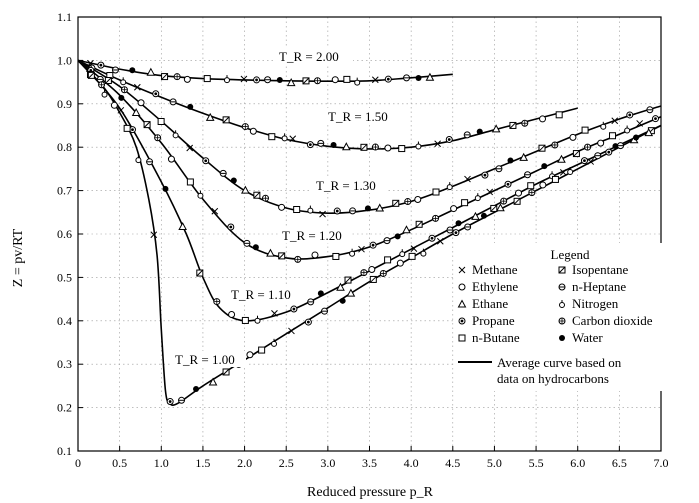 This screenshot has height=503, width=699. What do you see at coordinates (595, 303) in the screenshot?
I see `legend-item-label: Nitrogen` at bounding box center [595, 303].